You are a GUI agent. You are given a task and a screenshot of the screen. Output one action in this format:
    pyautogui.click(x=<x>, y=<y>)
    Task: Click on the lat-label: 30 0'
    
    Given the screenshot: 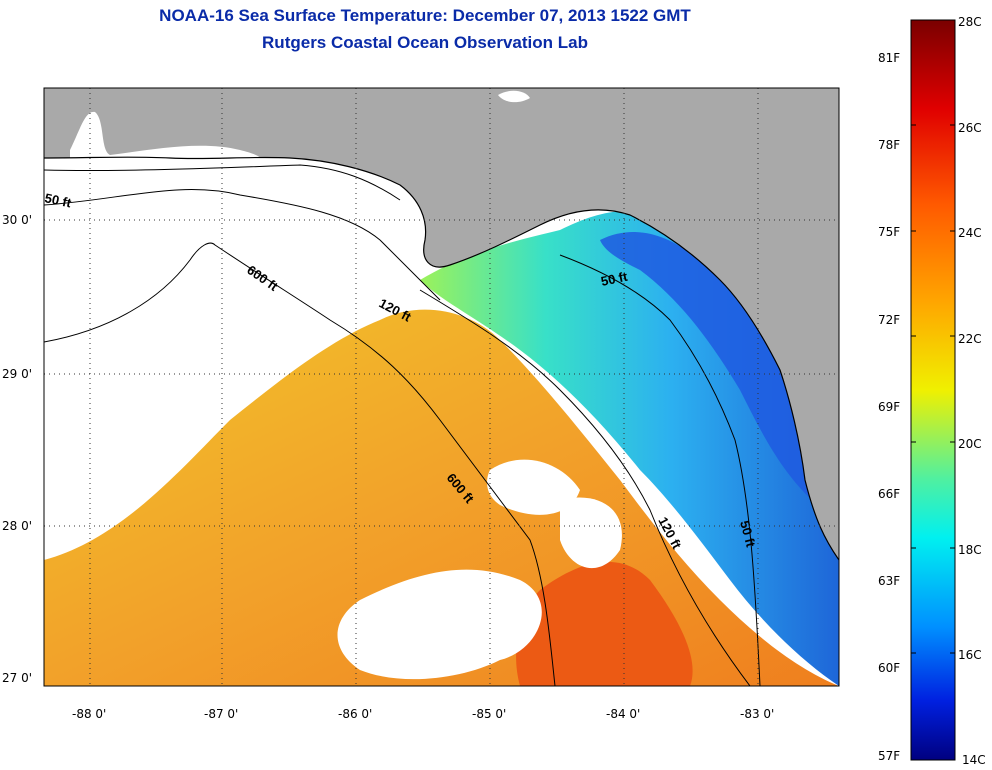 What is the action you would take?
    pyautogui.click(x=17, y=220)
    